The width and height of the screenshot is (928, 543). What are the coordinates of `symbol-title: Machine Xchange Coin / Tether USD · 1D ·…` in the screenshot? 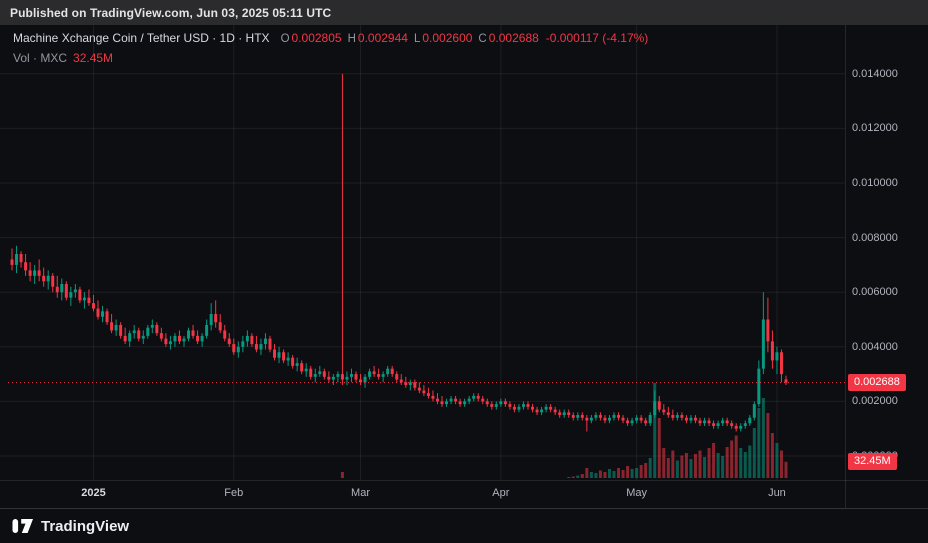 It's located at (141, 38).